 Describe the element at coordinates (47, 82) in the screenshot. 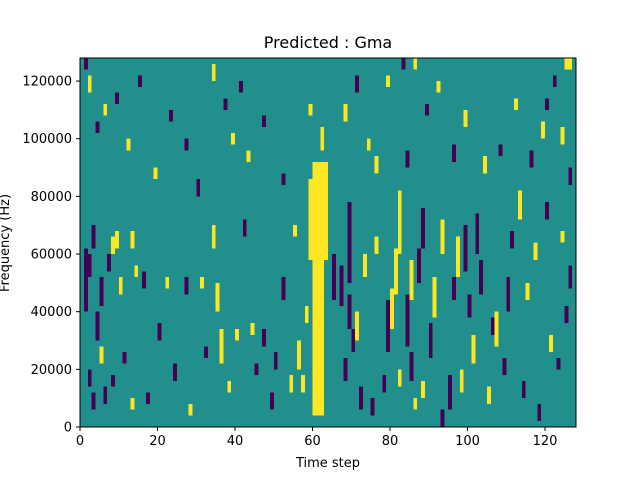

I see `y-tick-label: 120000` at that location.